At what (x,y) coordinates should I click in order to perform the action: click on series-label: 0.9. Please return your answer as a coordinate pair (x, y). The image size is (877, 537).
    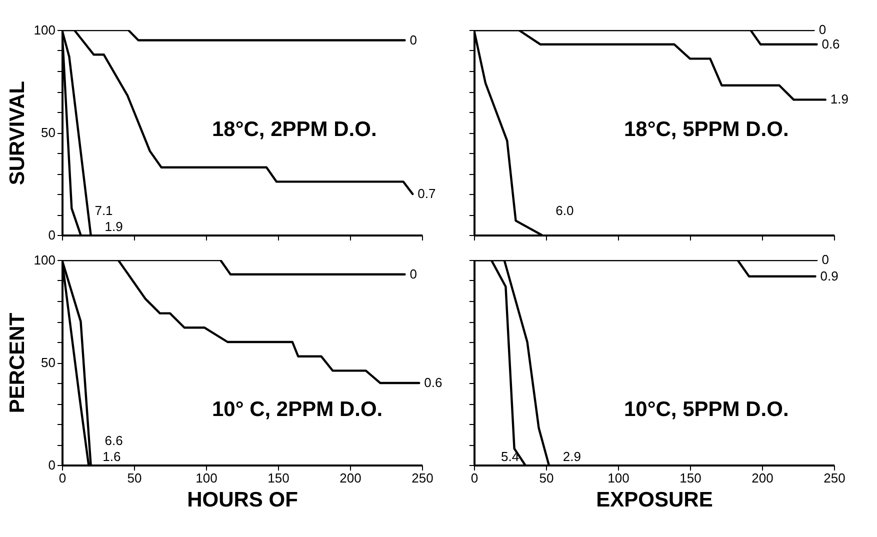
    Looking at the image, I should click on (829, 276).